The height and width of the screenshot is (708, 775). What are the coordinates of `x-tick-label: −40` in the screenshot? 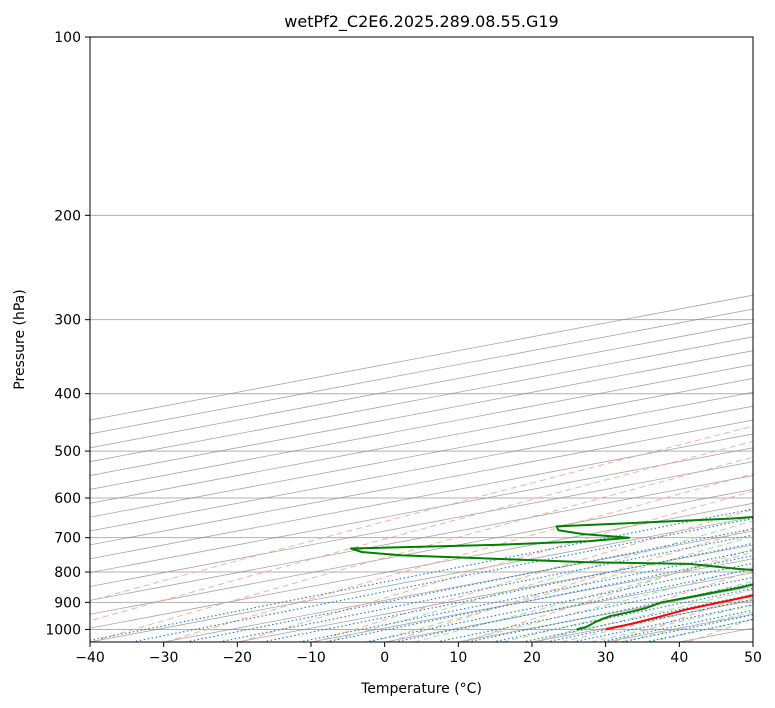 It's located at (90, 658).